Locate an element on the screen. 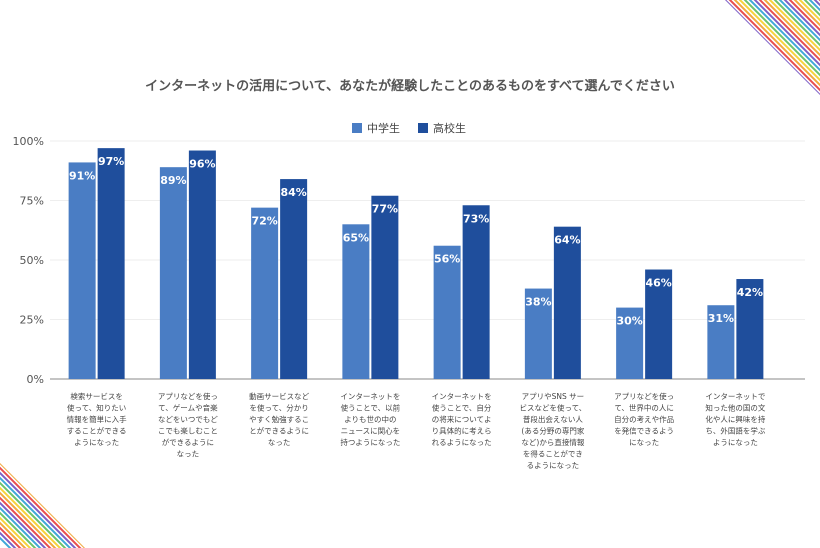 The height and width of the screenshot is (548, 820). legend-swatch-high-school is located at coordinates (423, 128).